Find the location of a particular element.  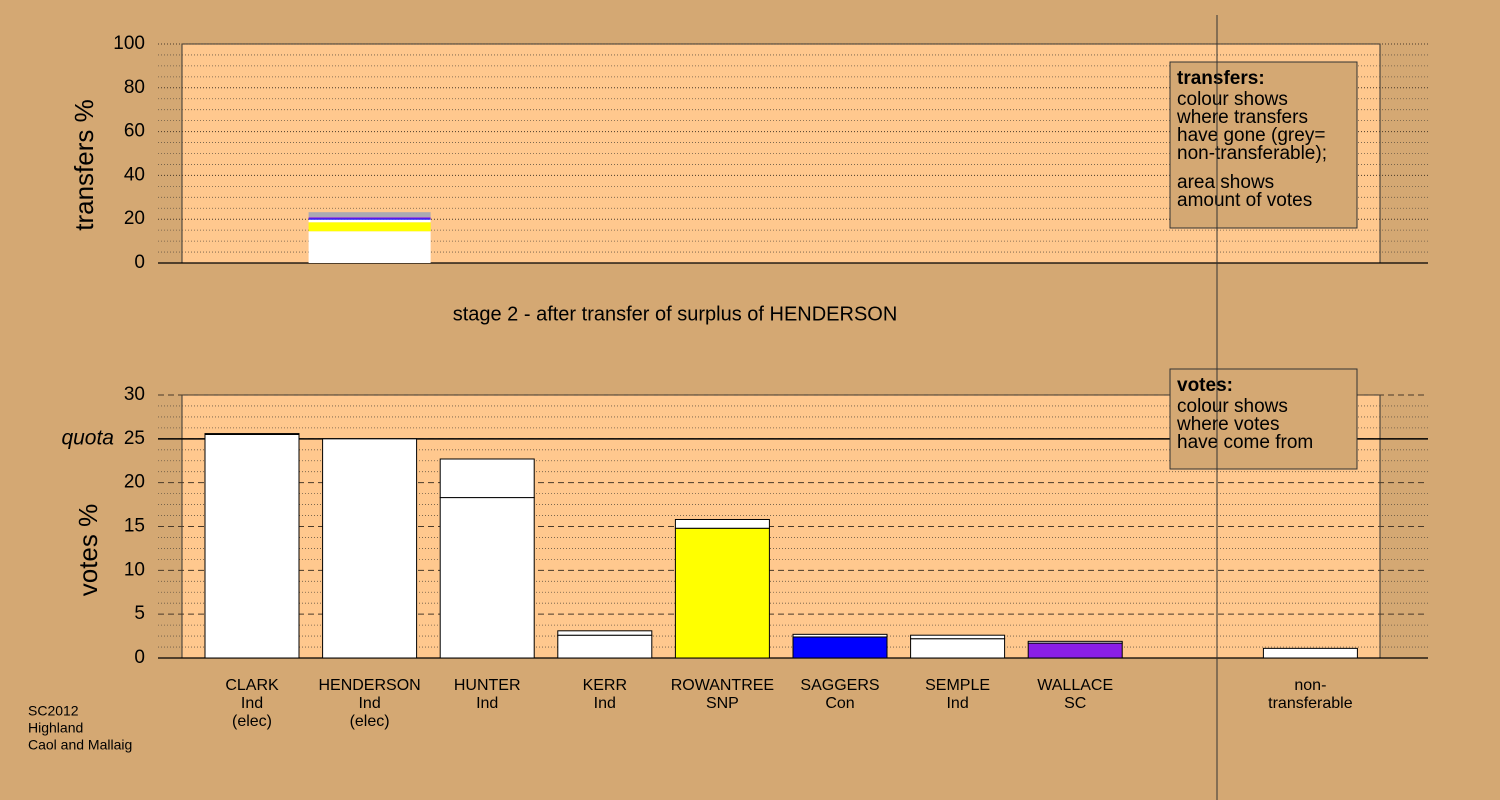

note-text: have come from is located at coordinates (1245, 442).